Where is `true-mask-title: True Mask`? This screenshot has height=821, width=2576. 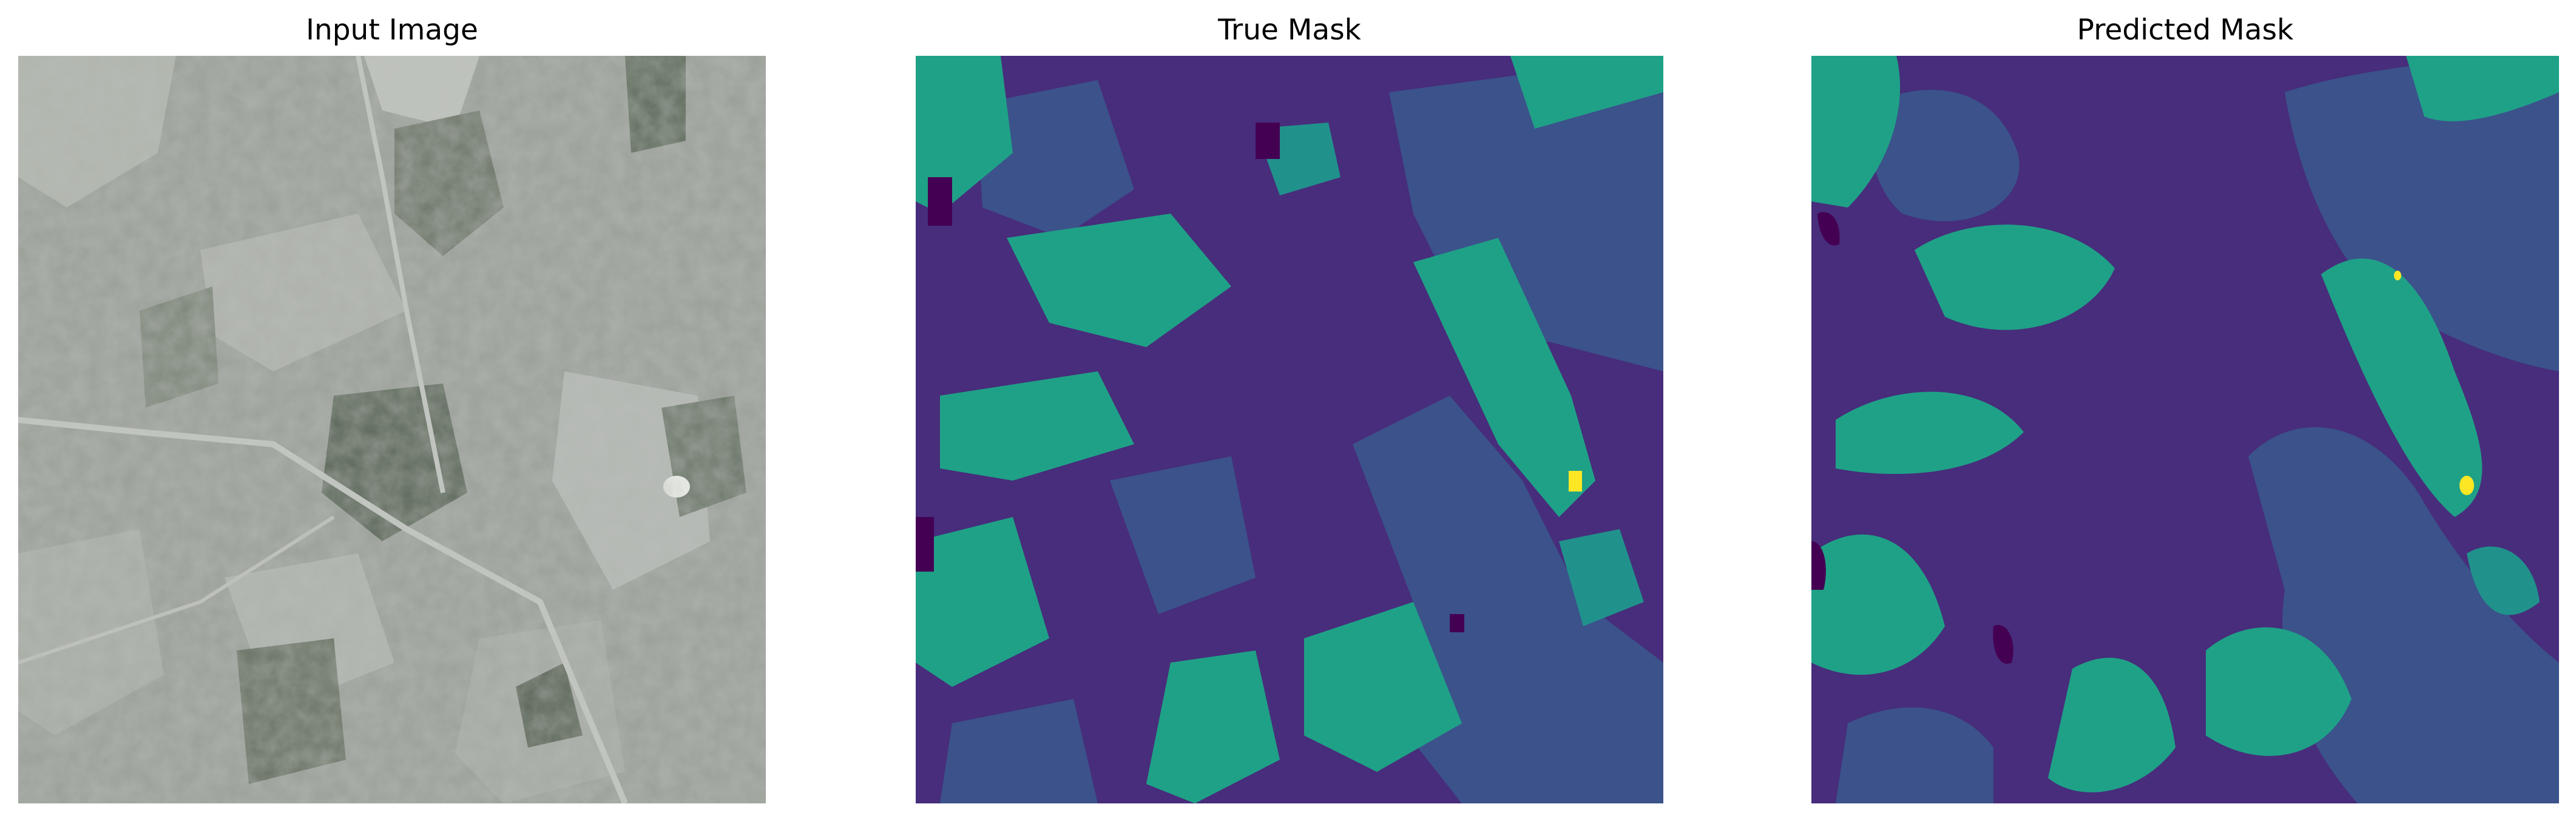
true-mask-title: True Mask is located at coordinates (1289, 30).